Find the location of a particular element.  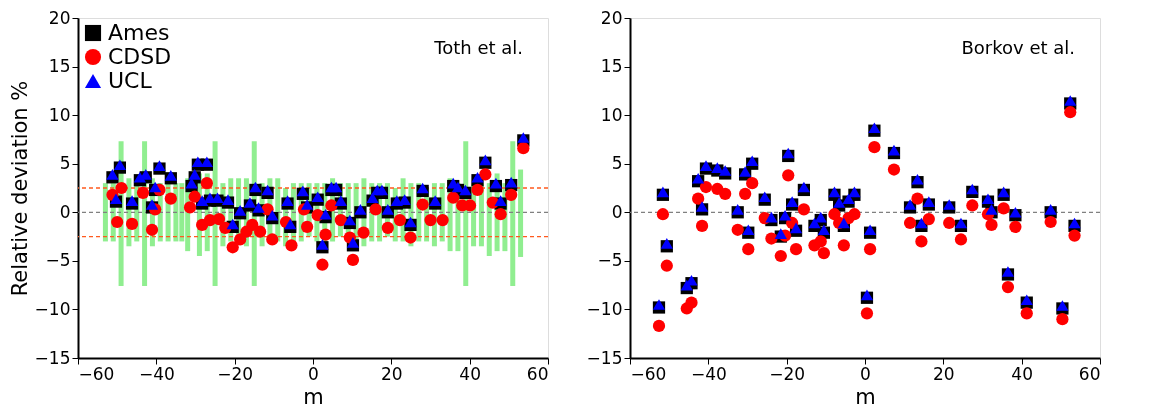

legend-label: Ames is located at coordinates (139, 32).